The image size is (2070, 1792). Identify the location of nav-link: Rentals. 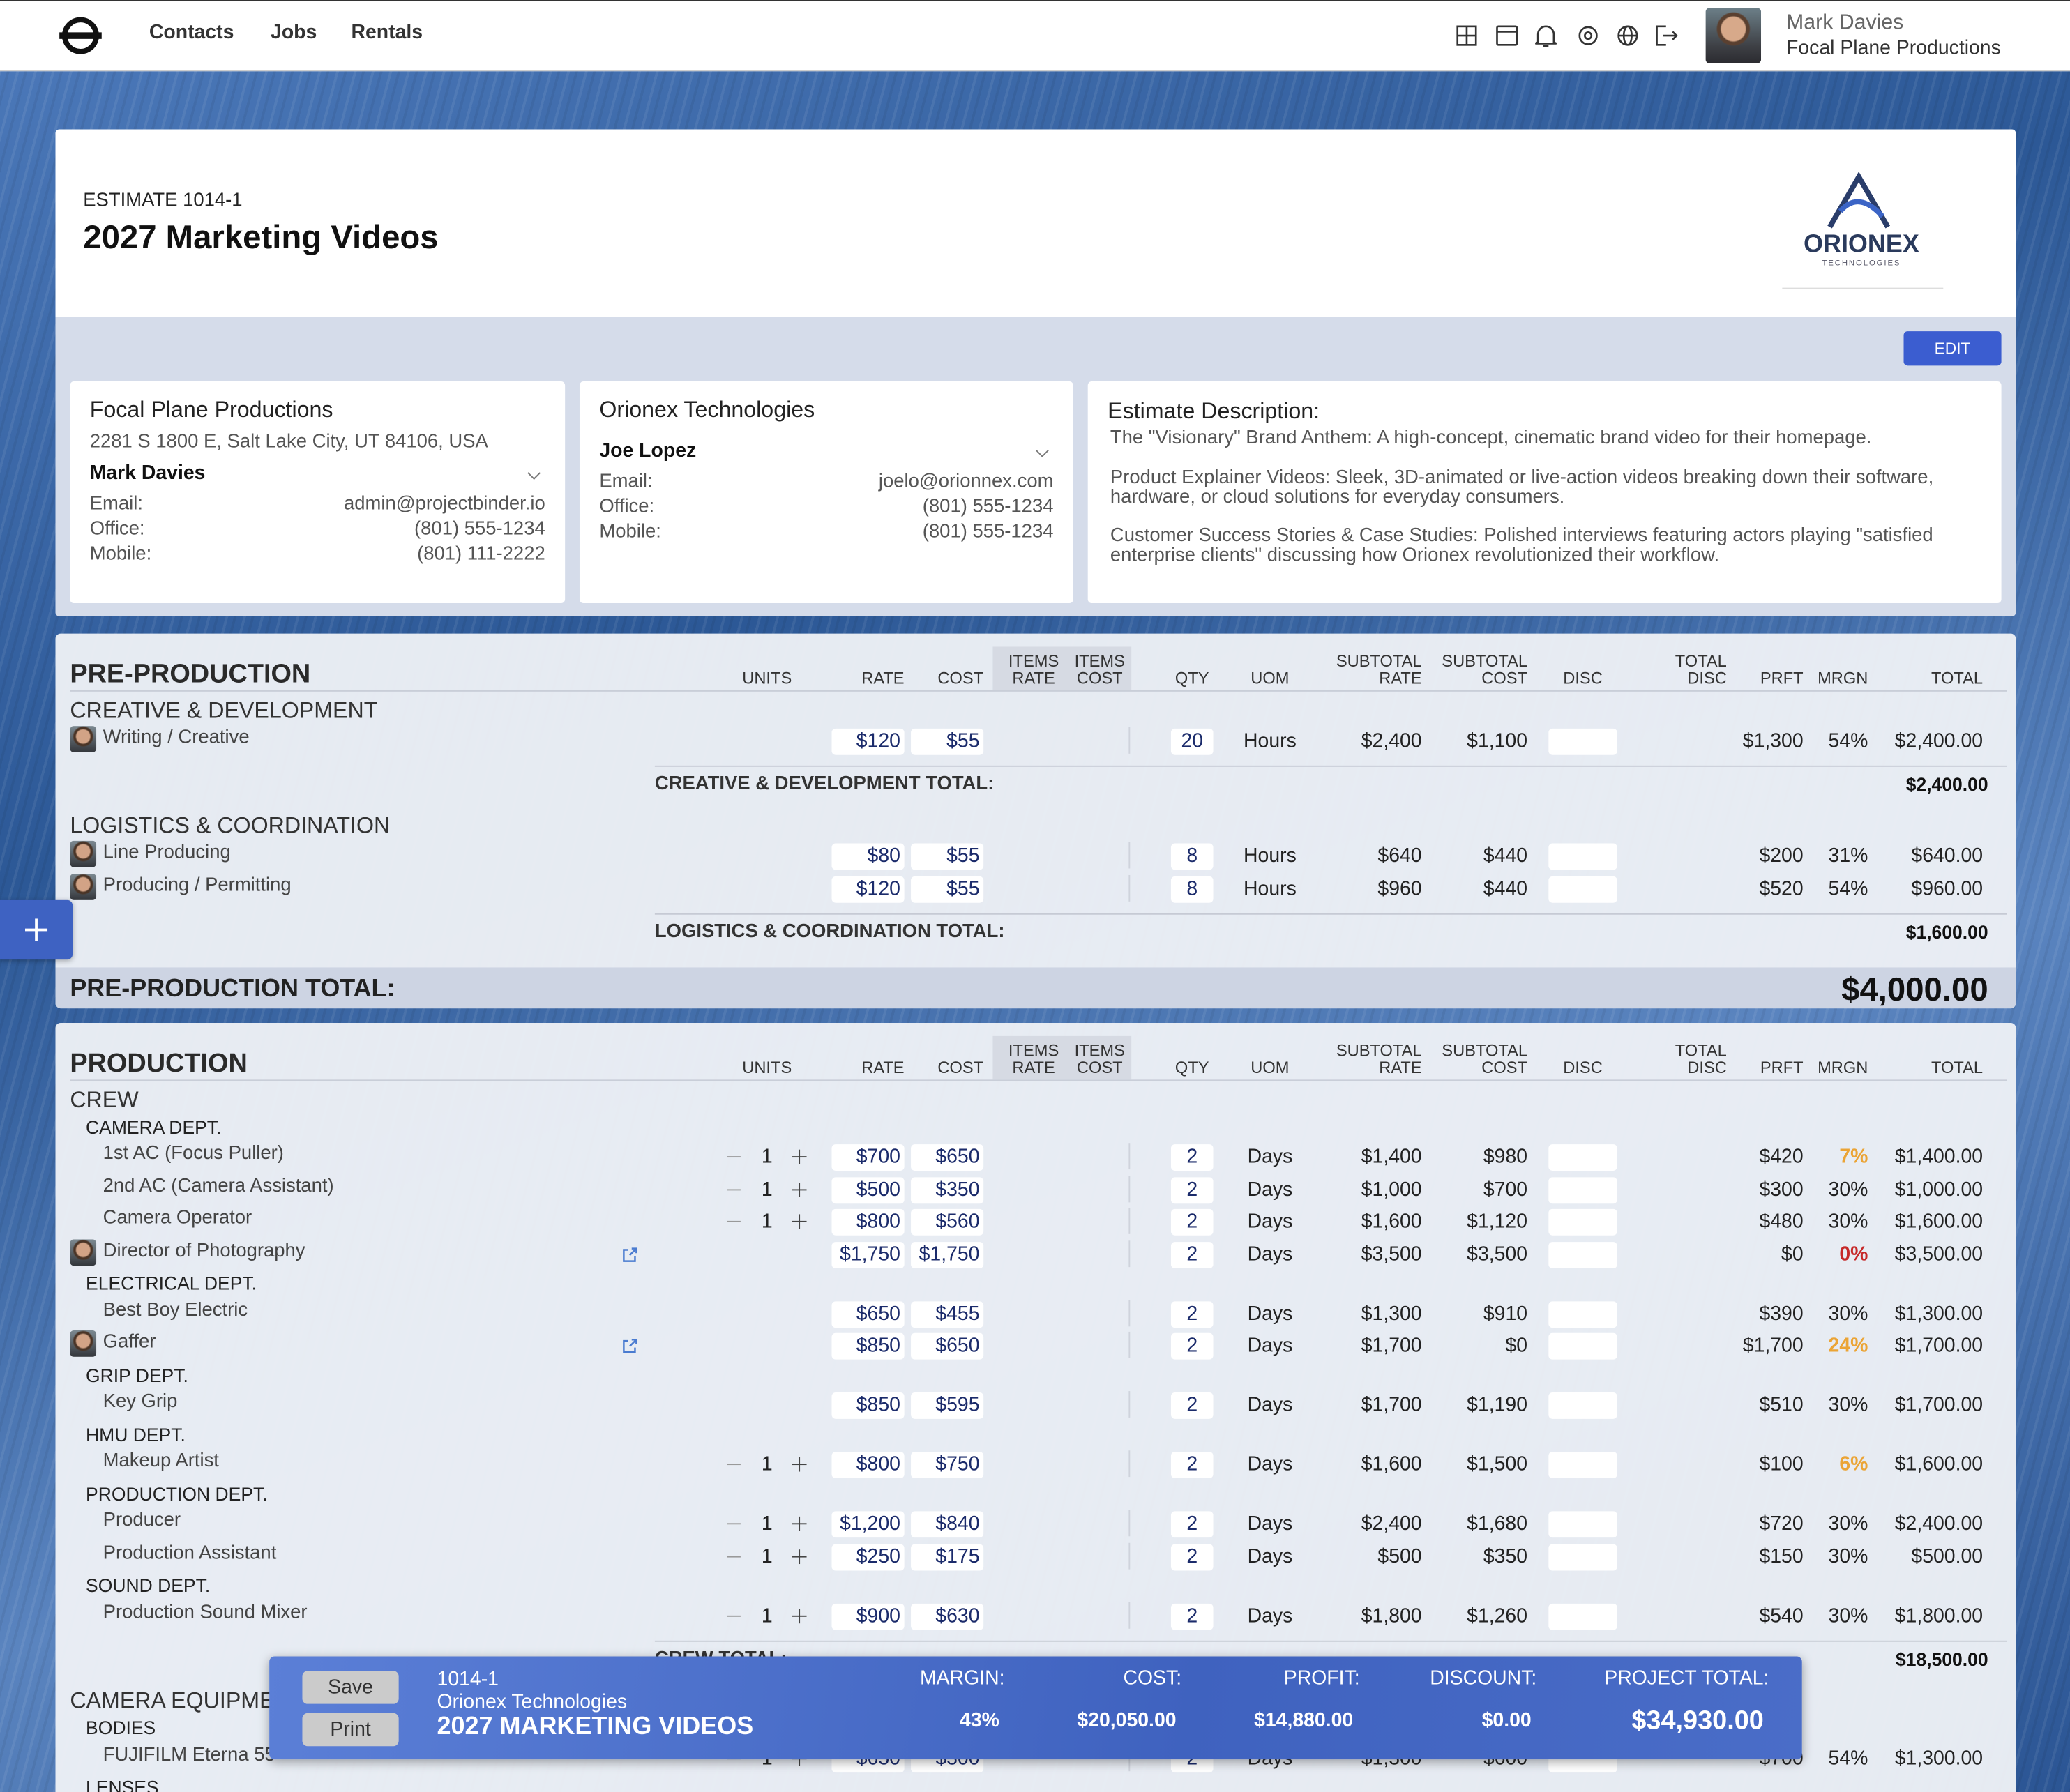
(387, 32).